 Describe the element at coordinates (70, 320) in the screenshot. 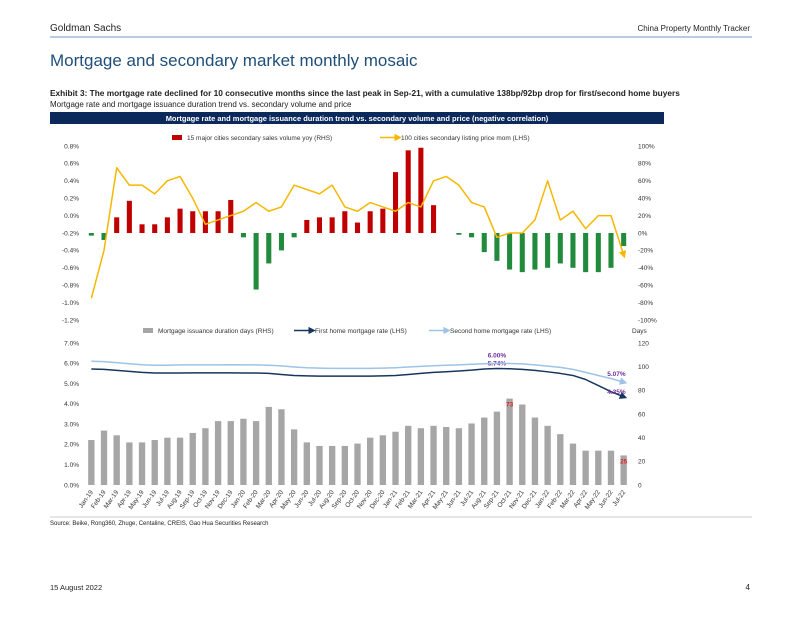

I see `y-tick-label: -1.2%` at that location.